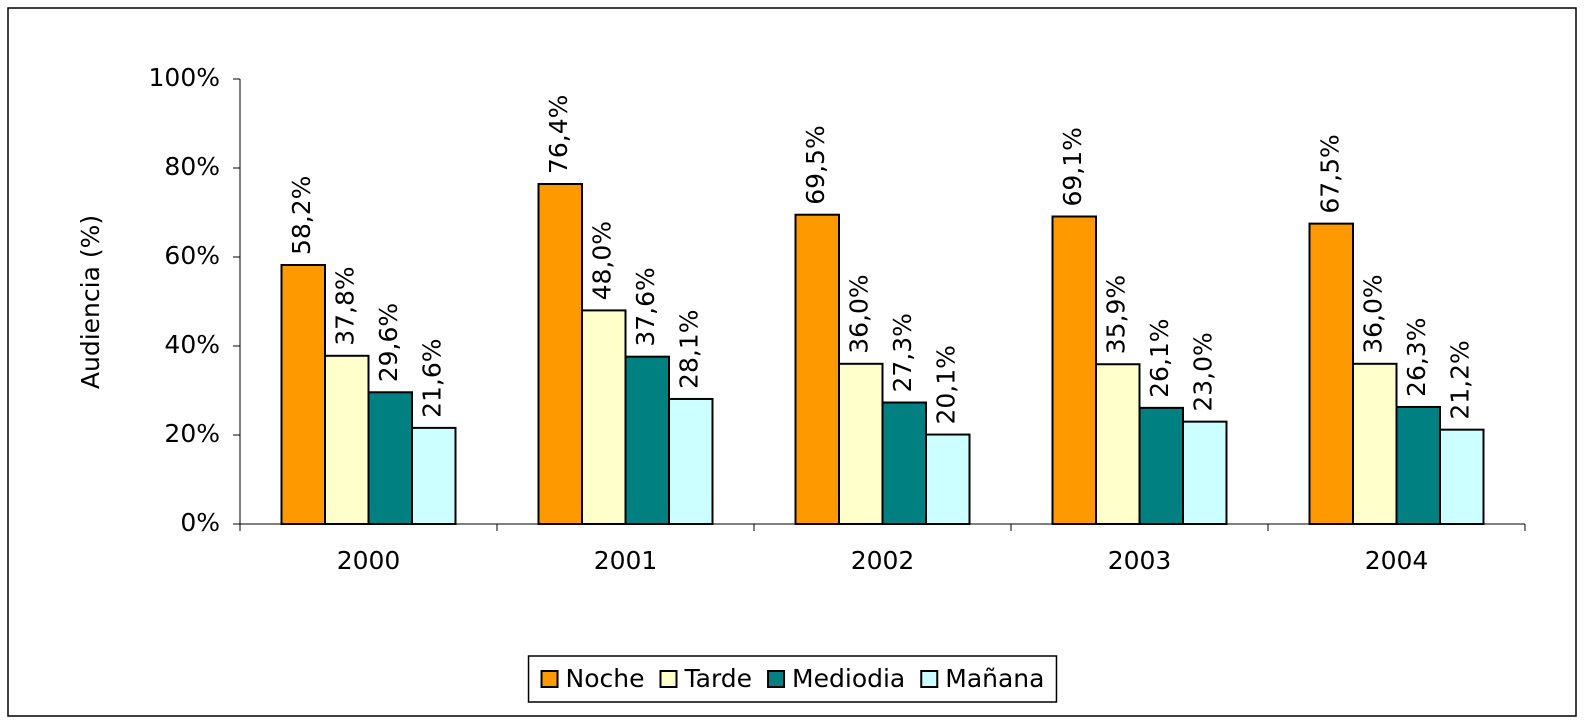  Describe the element at coordinates (902, 352) in the screenshot. I see `value-label: 27,3%` at that location.